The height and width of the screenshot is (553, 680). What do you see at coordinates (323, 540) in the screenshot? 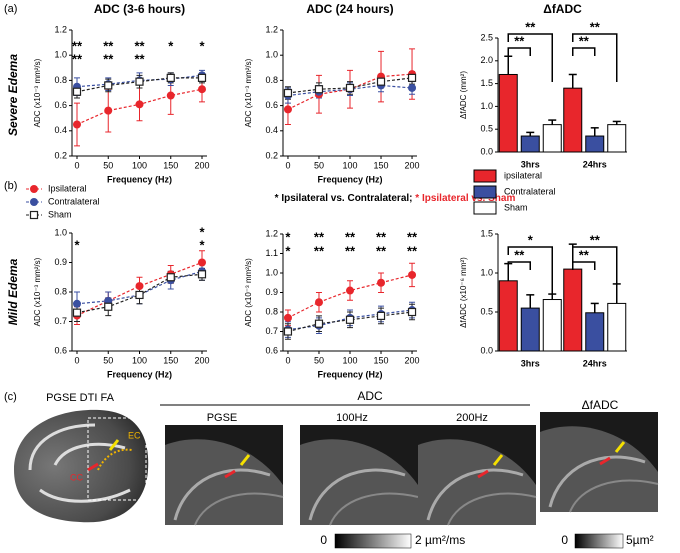
I see `colorbar-label: 0` at bounding box center [323, 540].